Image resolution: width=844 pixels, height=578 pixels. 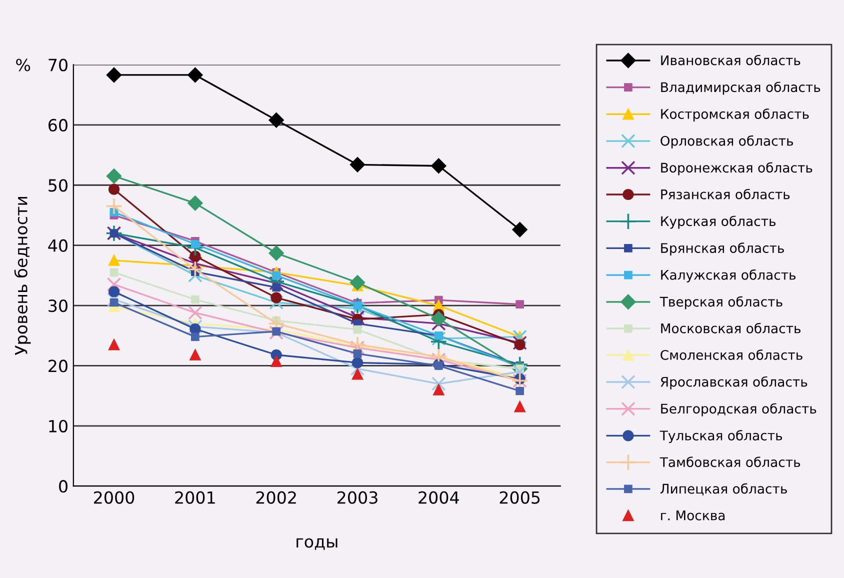 I want to click on legend-label: Воронежская область, so click(x=736, y=169).